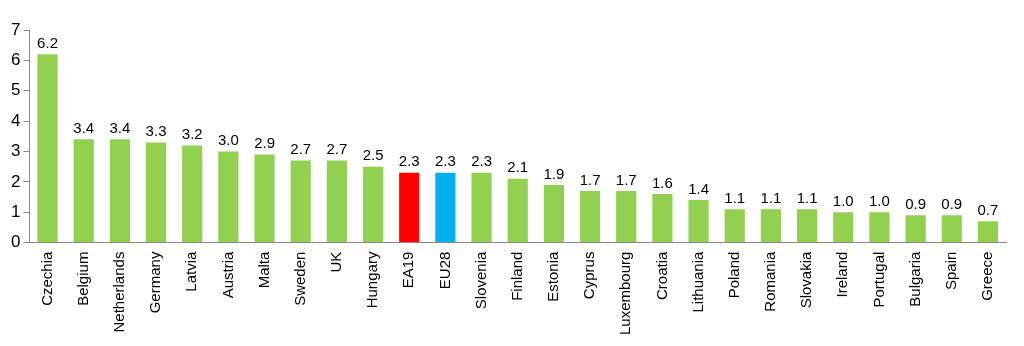 The height and width of the screenshot is (346, 1024). I want to click on x-tick-label: EU28, so click(444, 270).